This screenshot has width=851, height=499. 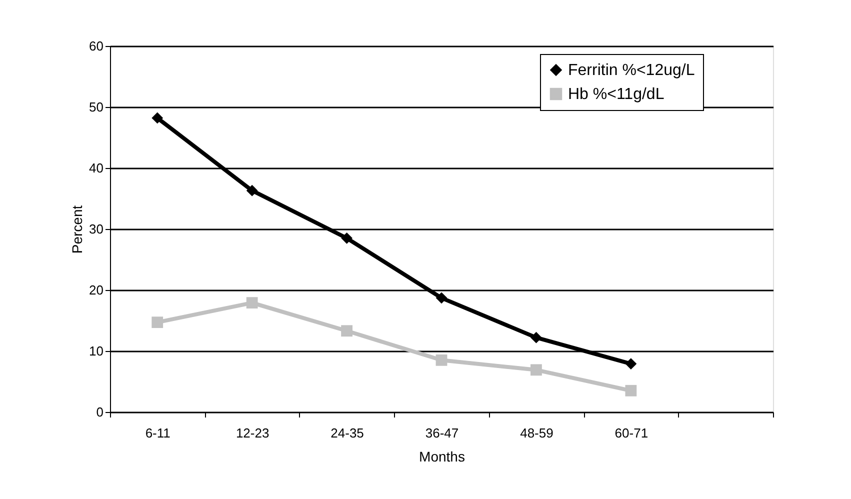 What do you see at coordinates (96, 351) in the screenshot?
I see `y-tick-label: 10` at bounding box center [96, 351].